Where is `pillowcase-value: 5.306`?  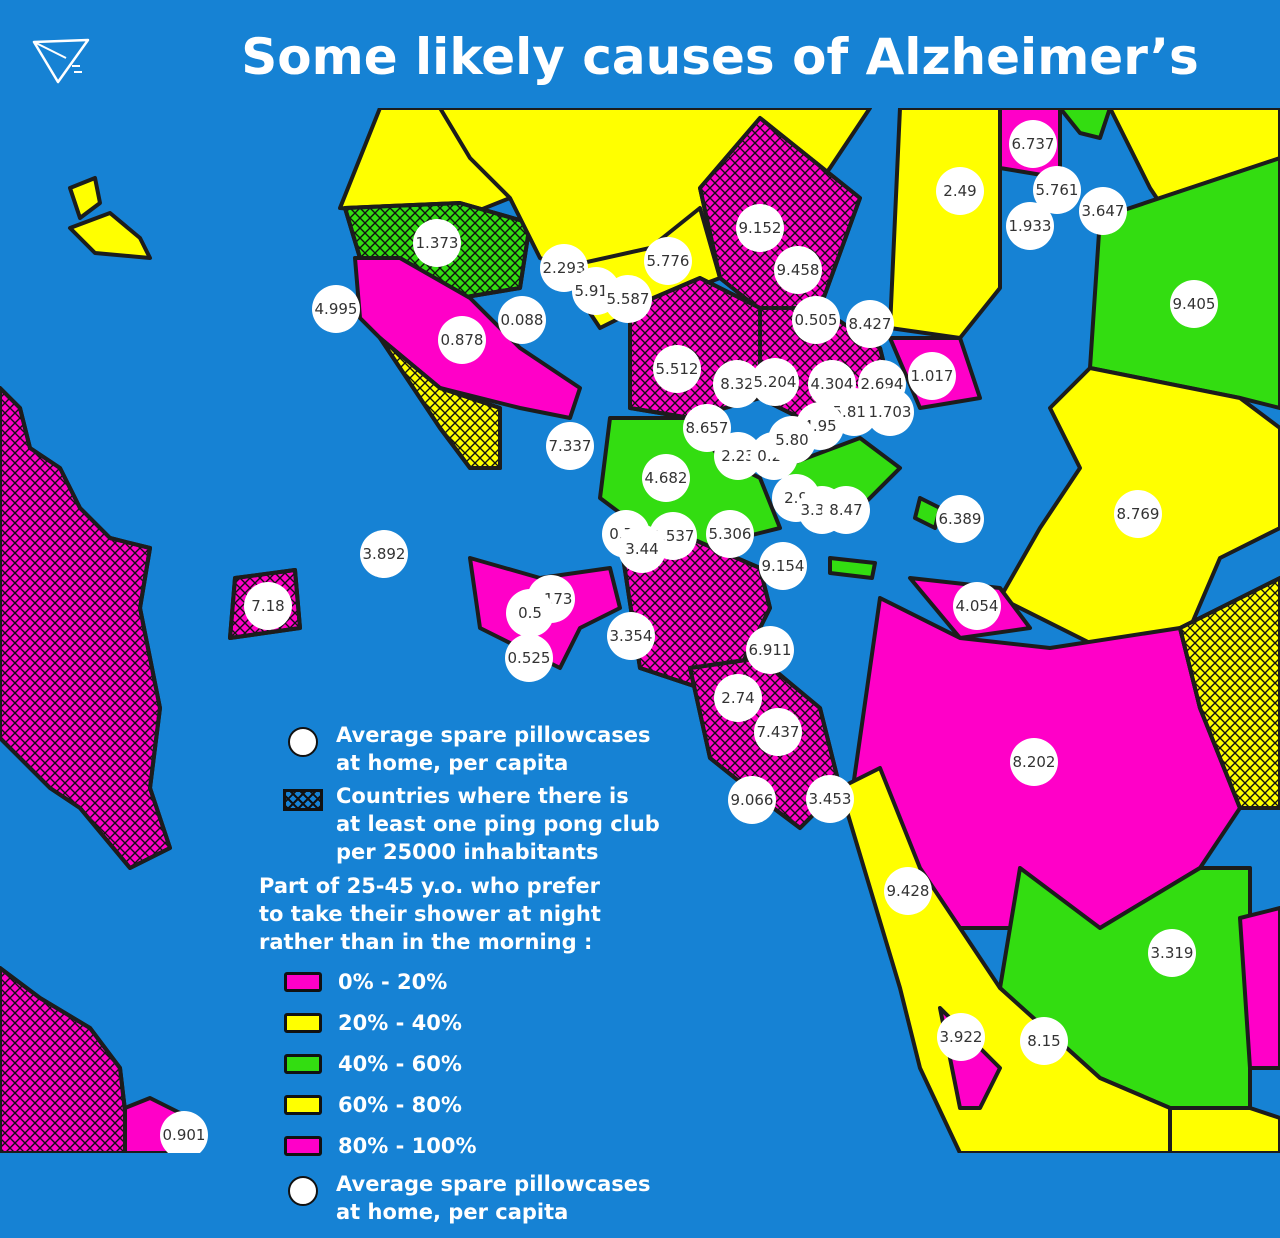 pillowcase-value: 5.306 is located at coordinates (730, 534).